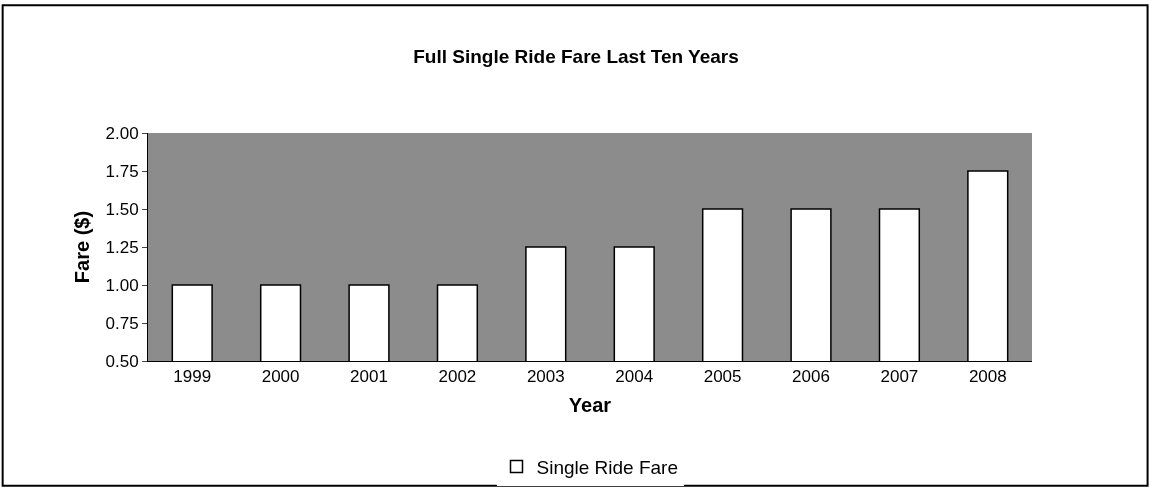  I want to click on x-tick-label: 2003, so click(545, 377).